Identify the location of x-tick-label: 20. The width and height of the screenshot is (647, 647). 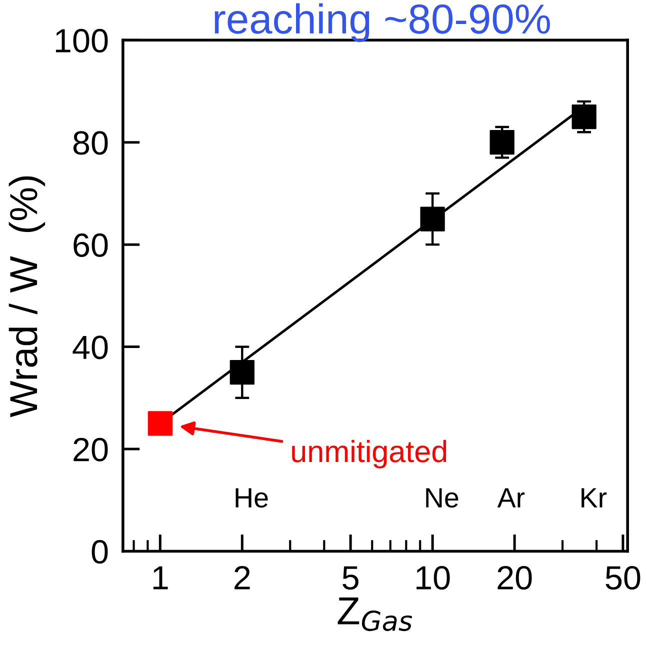
(515, 578).